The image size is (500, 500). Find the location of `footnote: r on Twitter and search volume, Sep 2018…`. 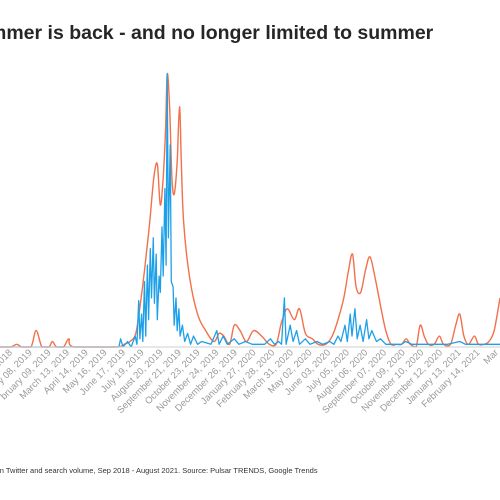

footnote: r on Twitter and search volume, Sep 2018… is located at coordinates (250, 470).